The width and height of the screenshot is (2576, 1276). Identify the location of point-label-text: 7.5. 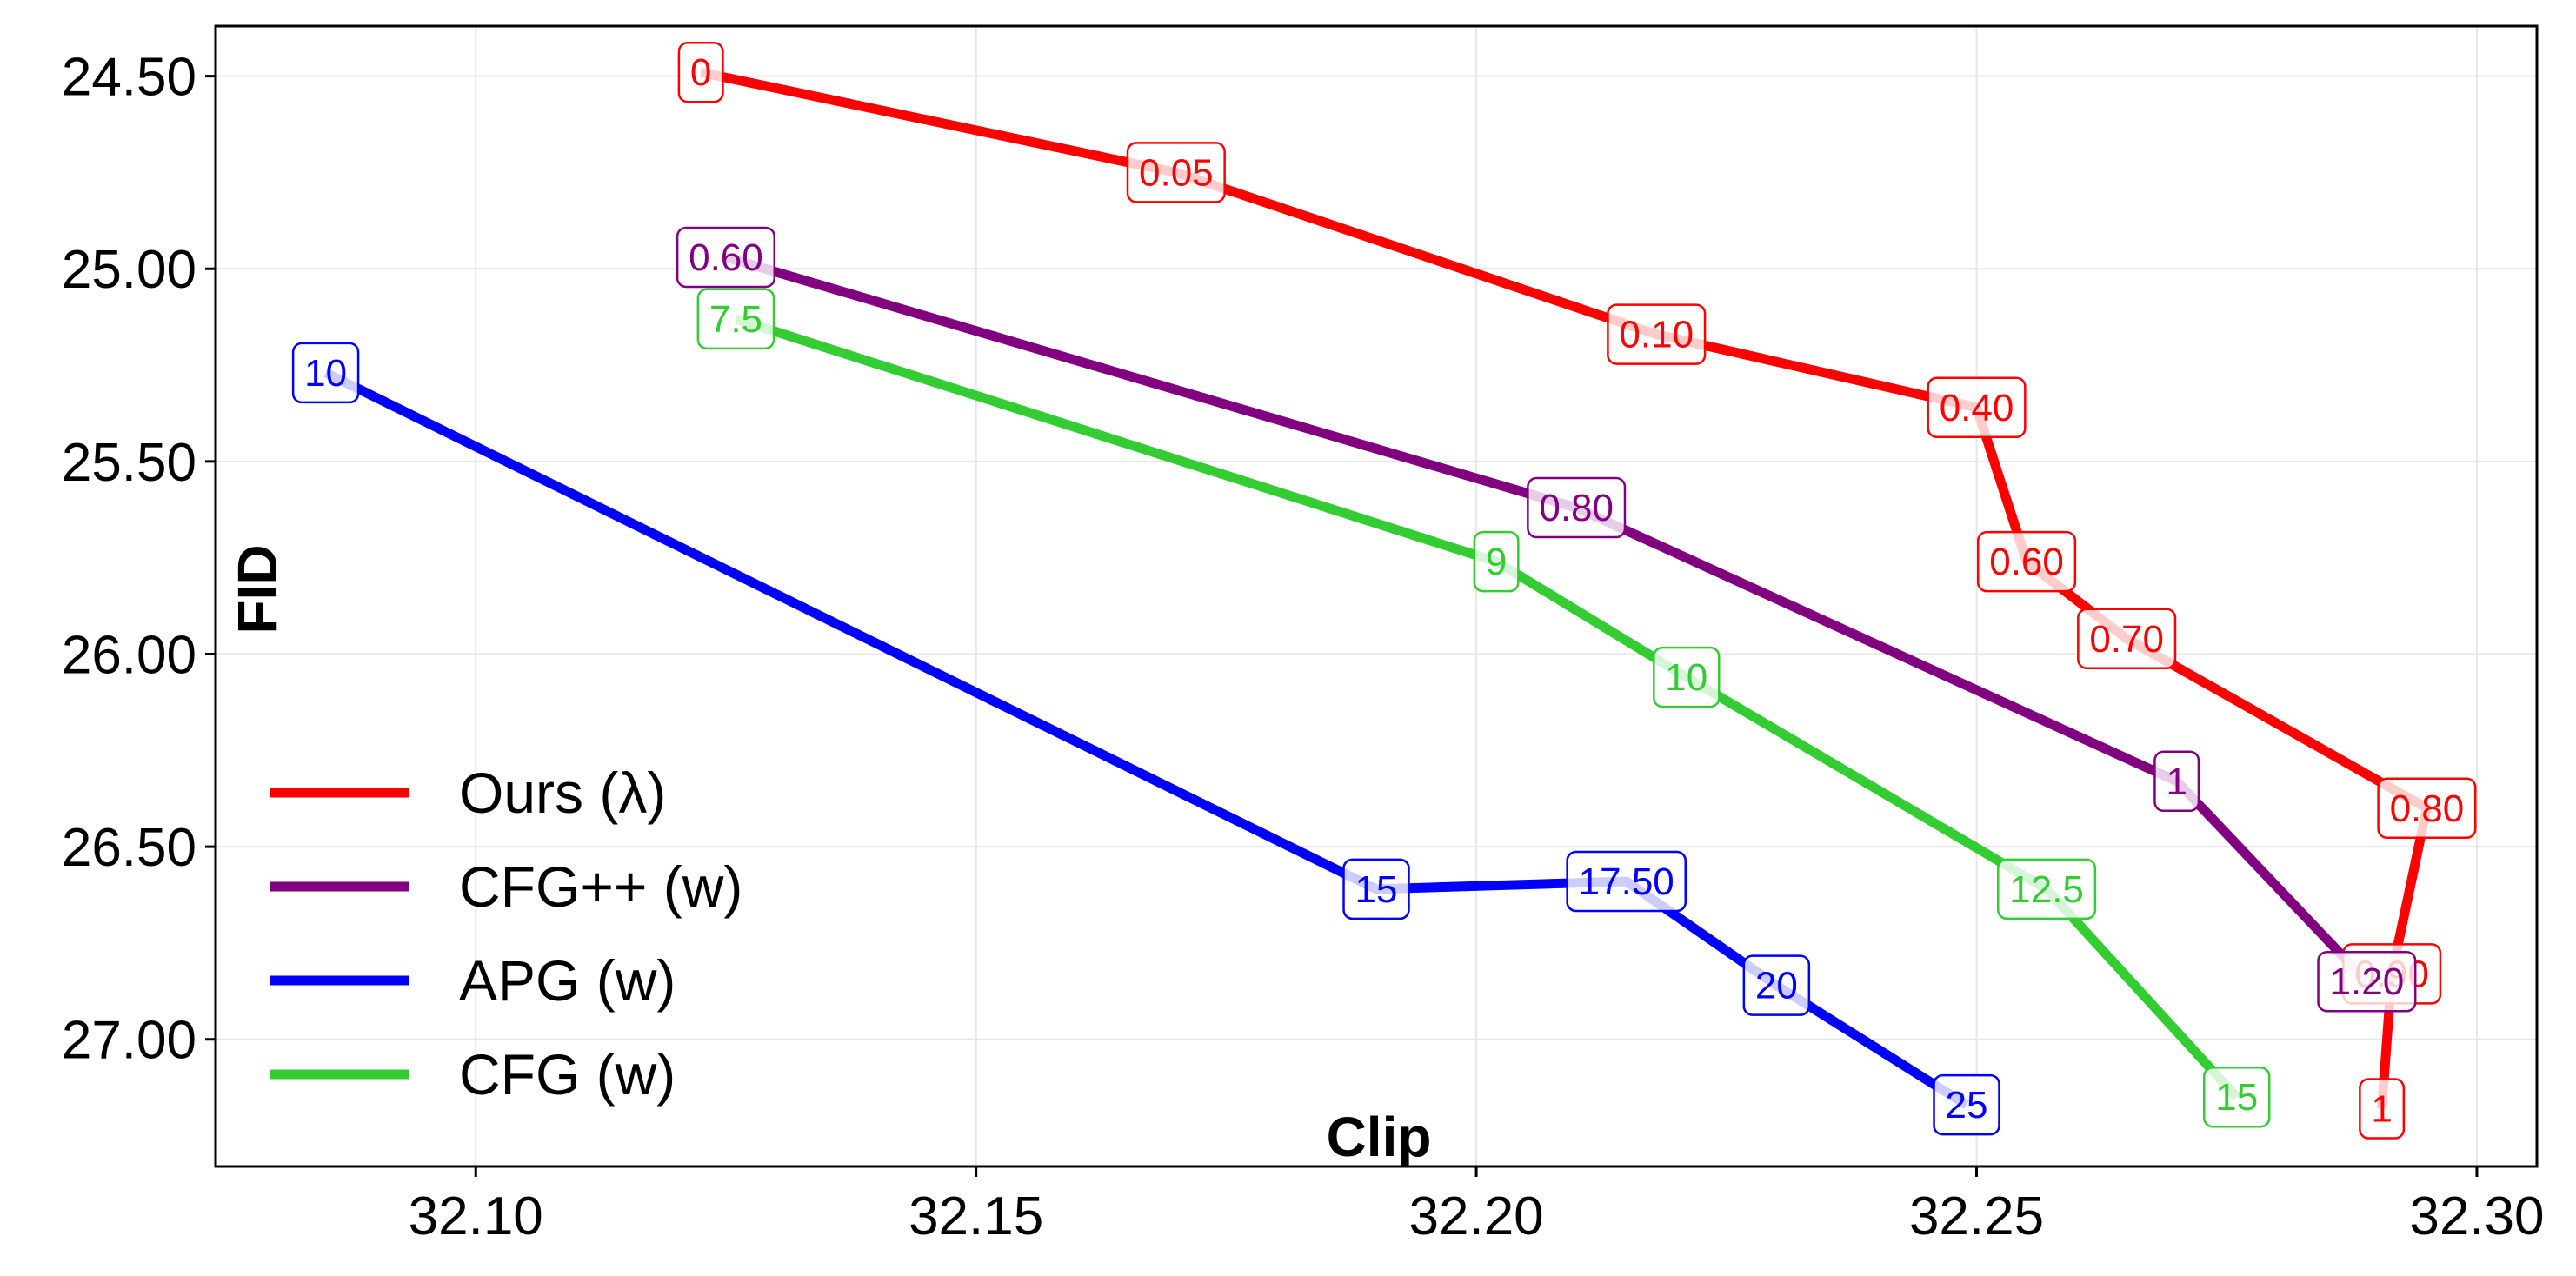
(735, 319).